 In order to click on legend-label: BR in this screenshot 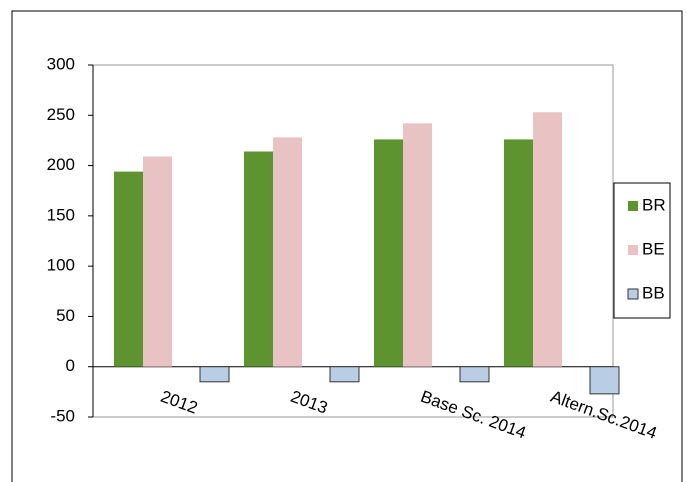, I will do `click(654, 204)`.